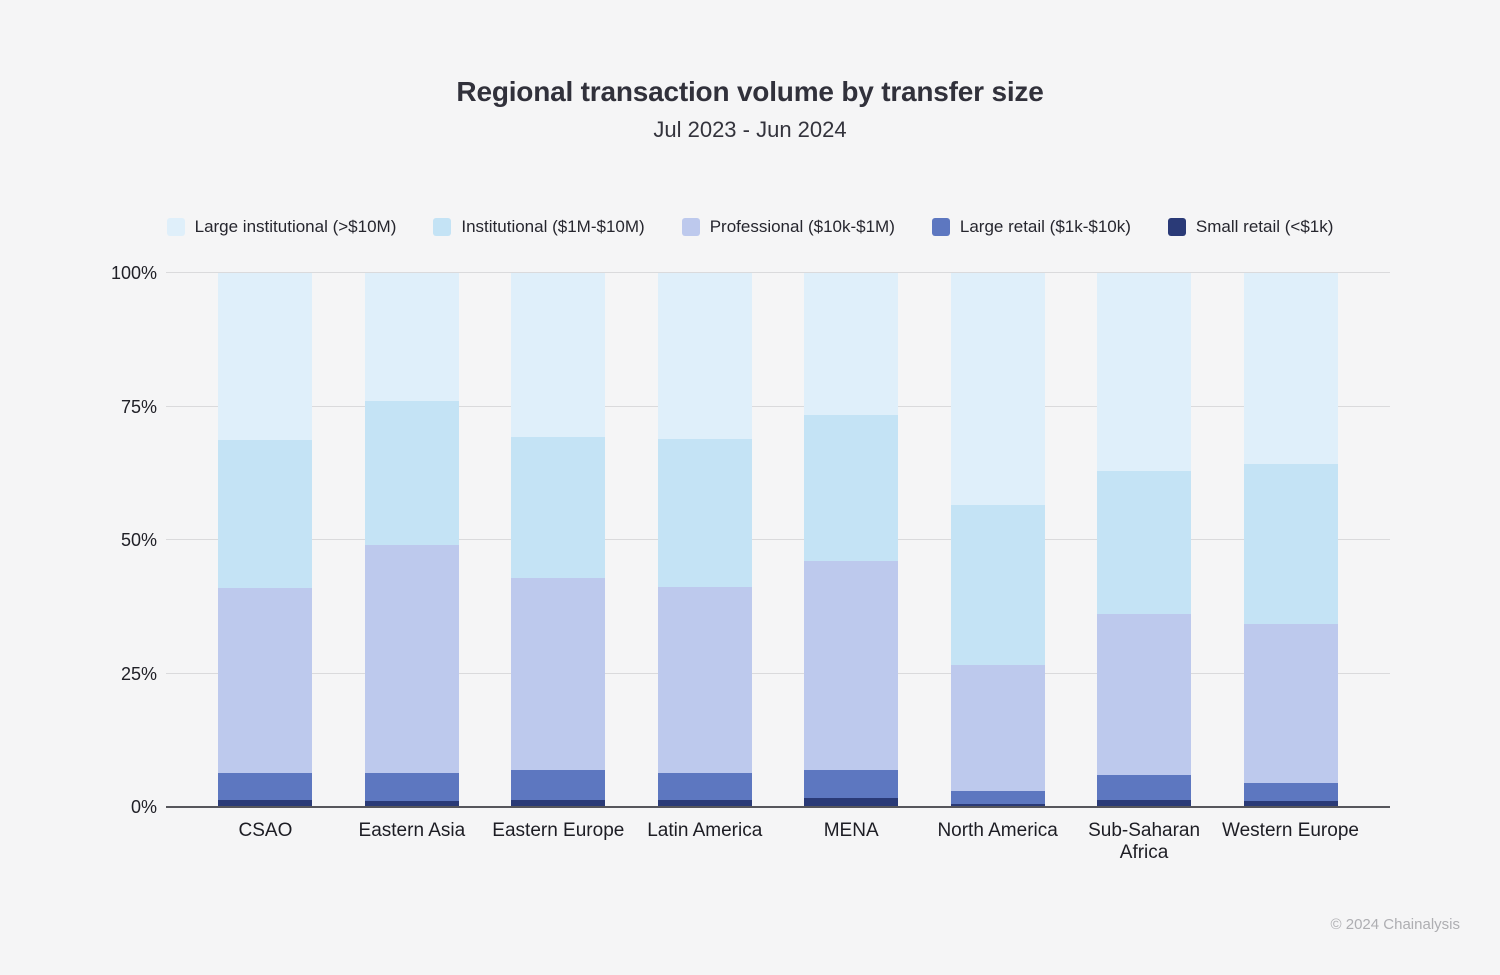  I want to click on y-axis-tick-25: 25%, so click(138, 673).